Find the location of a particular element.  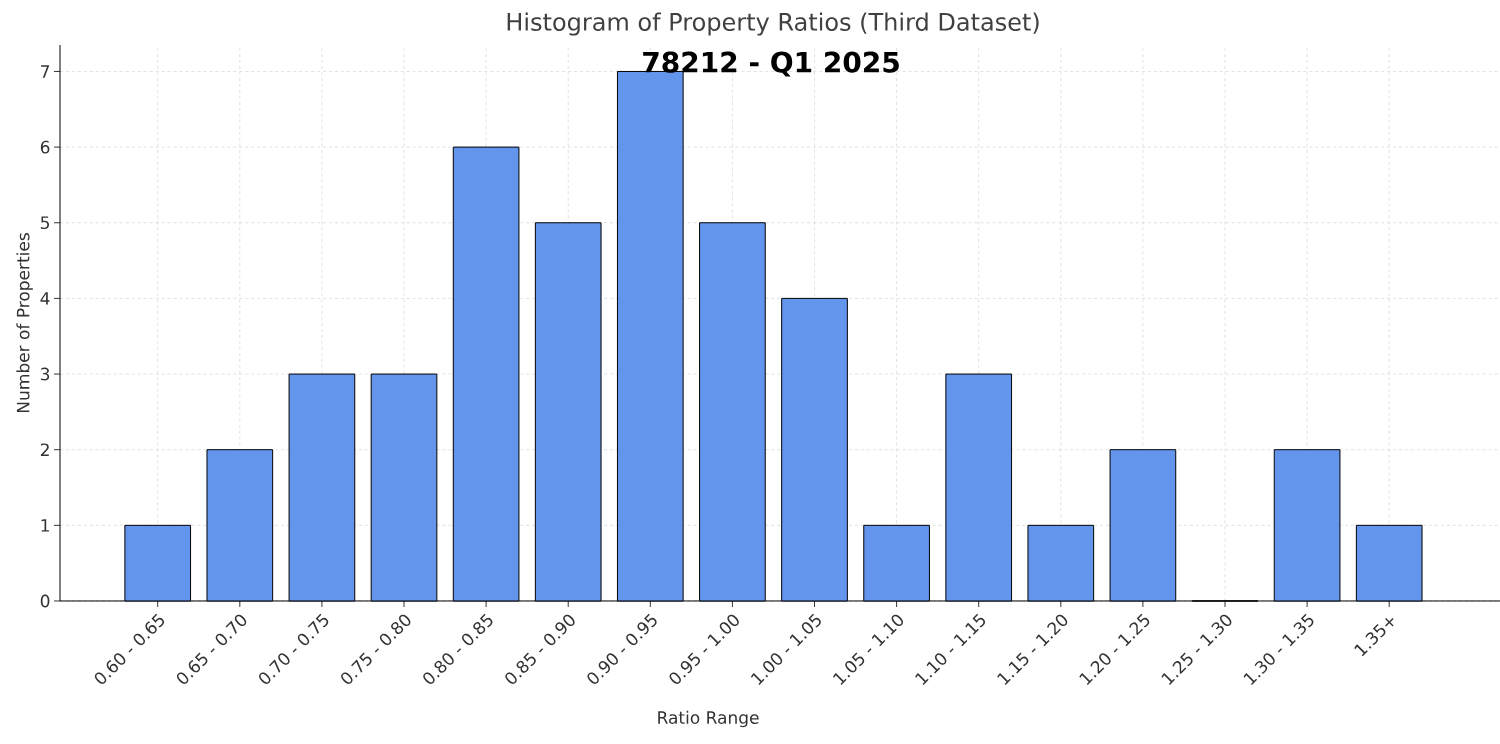

x-axis-title: Ratio Range is located at coordinates (708, 719).